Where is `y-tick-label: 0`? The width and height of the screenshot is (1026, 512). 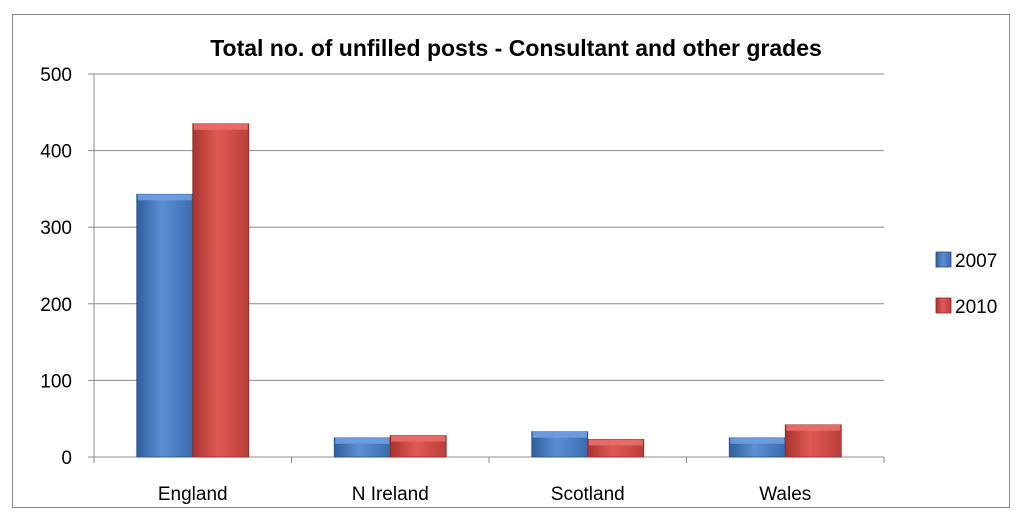
y-tick-label: 0 is located at coordinates (66, 458).